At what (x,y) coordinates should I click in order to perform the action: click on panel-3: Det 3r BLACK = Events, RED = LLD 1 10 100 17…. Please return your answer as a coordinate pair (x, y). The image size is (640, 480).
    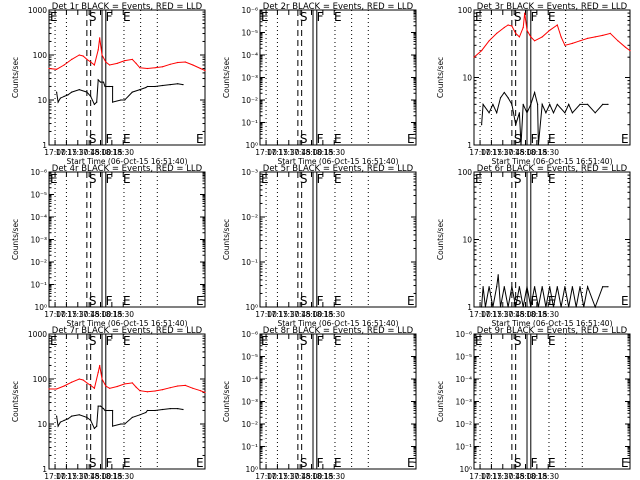
    Looking at the image, I should click on (533, 84).